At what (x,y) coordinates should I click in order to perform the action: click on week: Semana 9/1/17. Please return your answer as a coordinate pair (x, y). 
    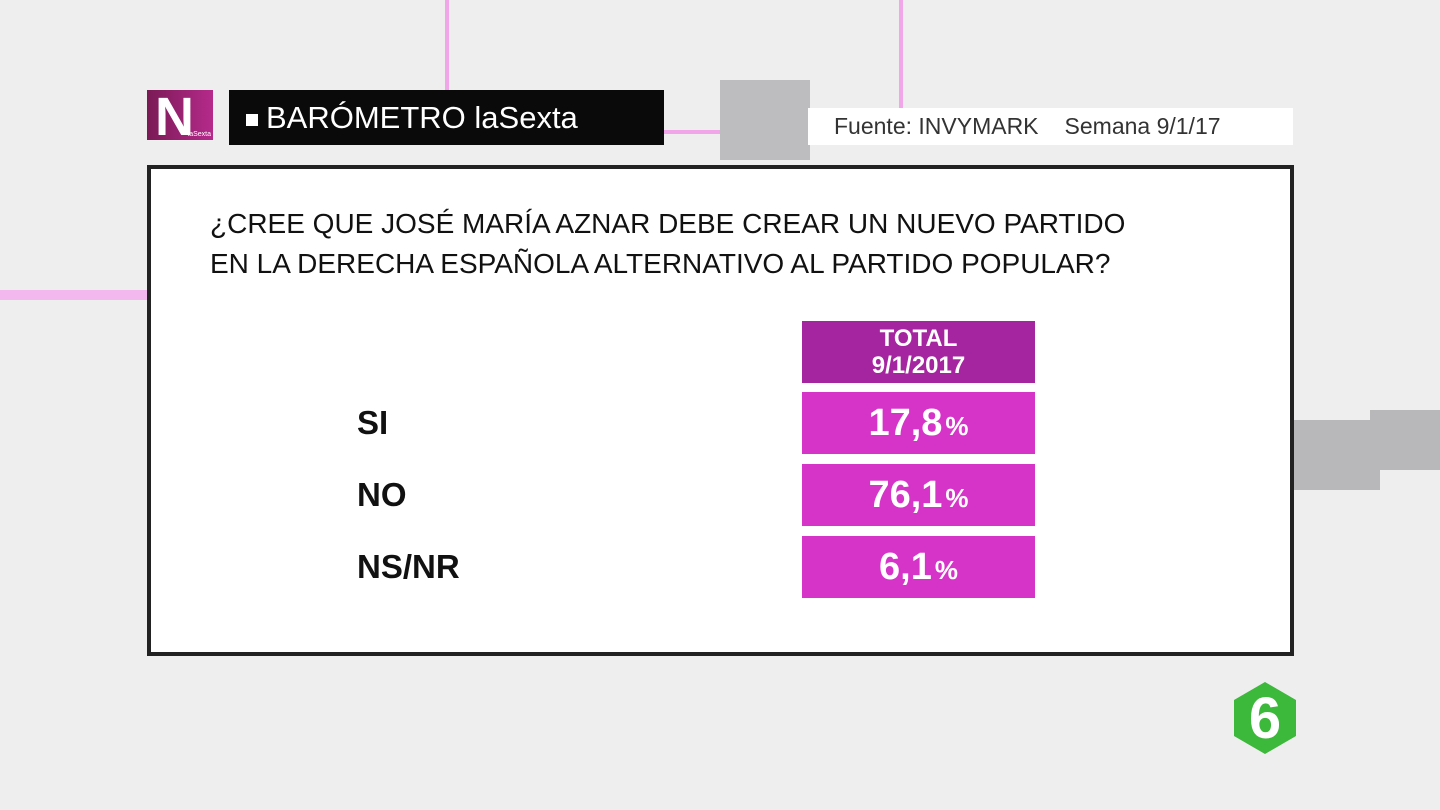
    Looking at the image, I should click on (1142, 126).